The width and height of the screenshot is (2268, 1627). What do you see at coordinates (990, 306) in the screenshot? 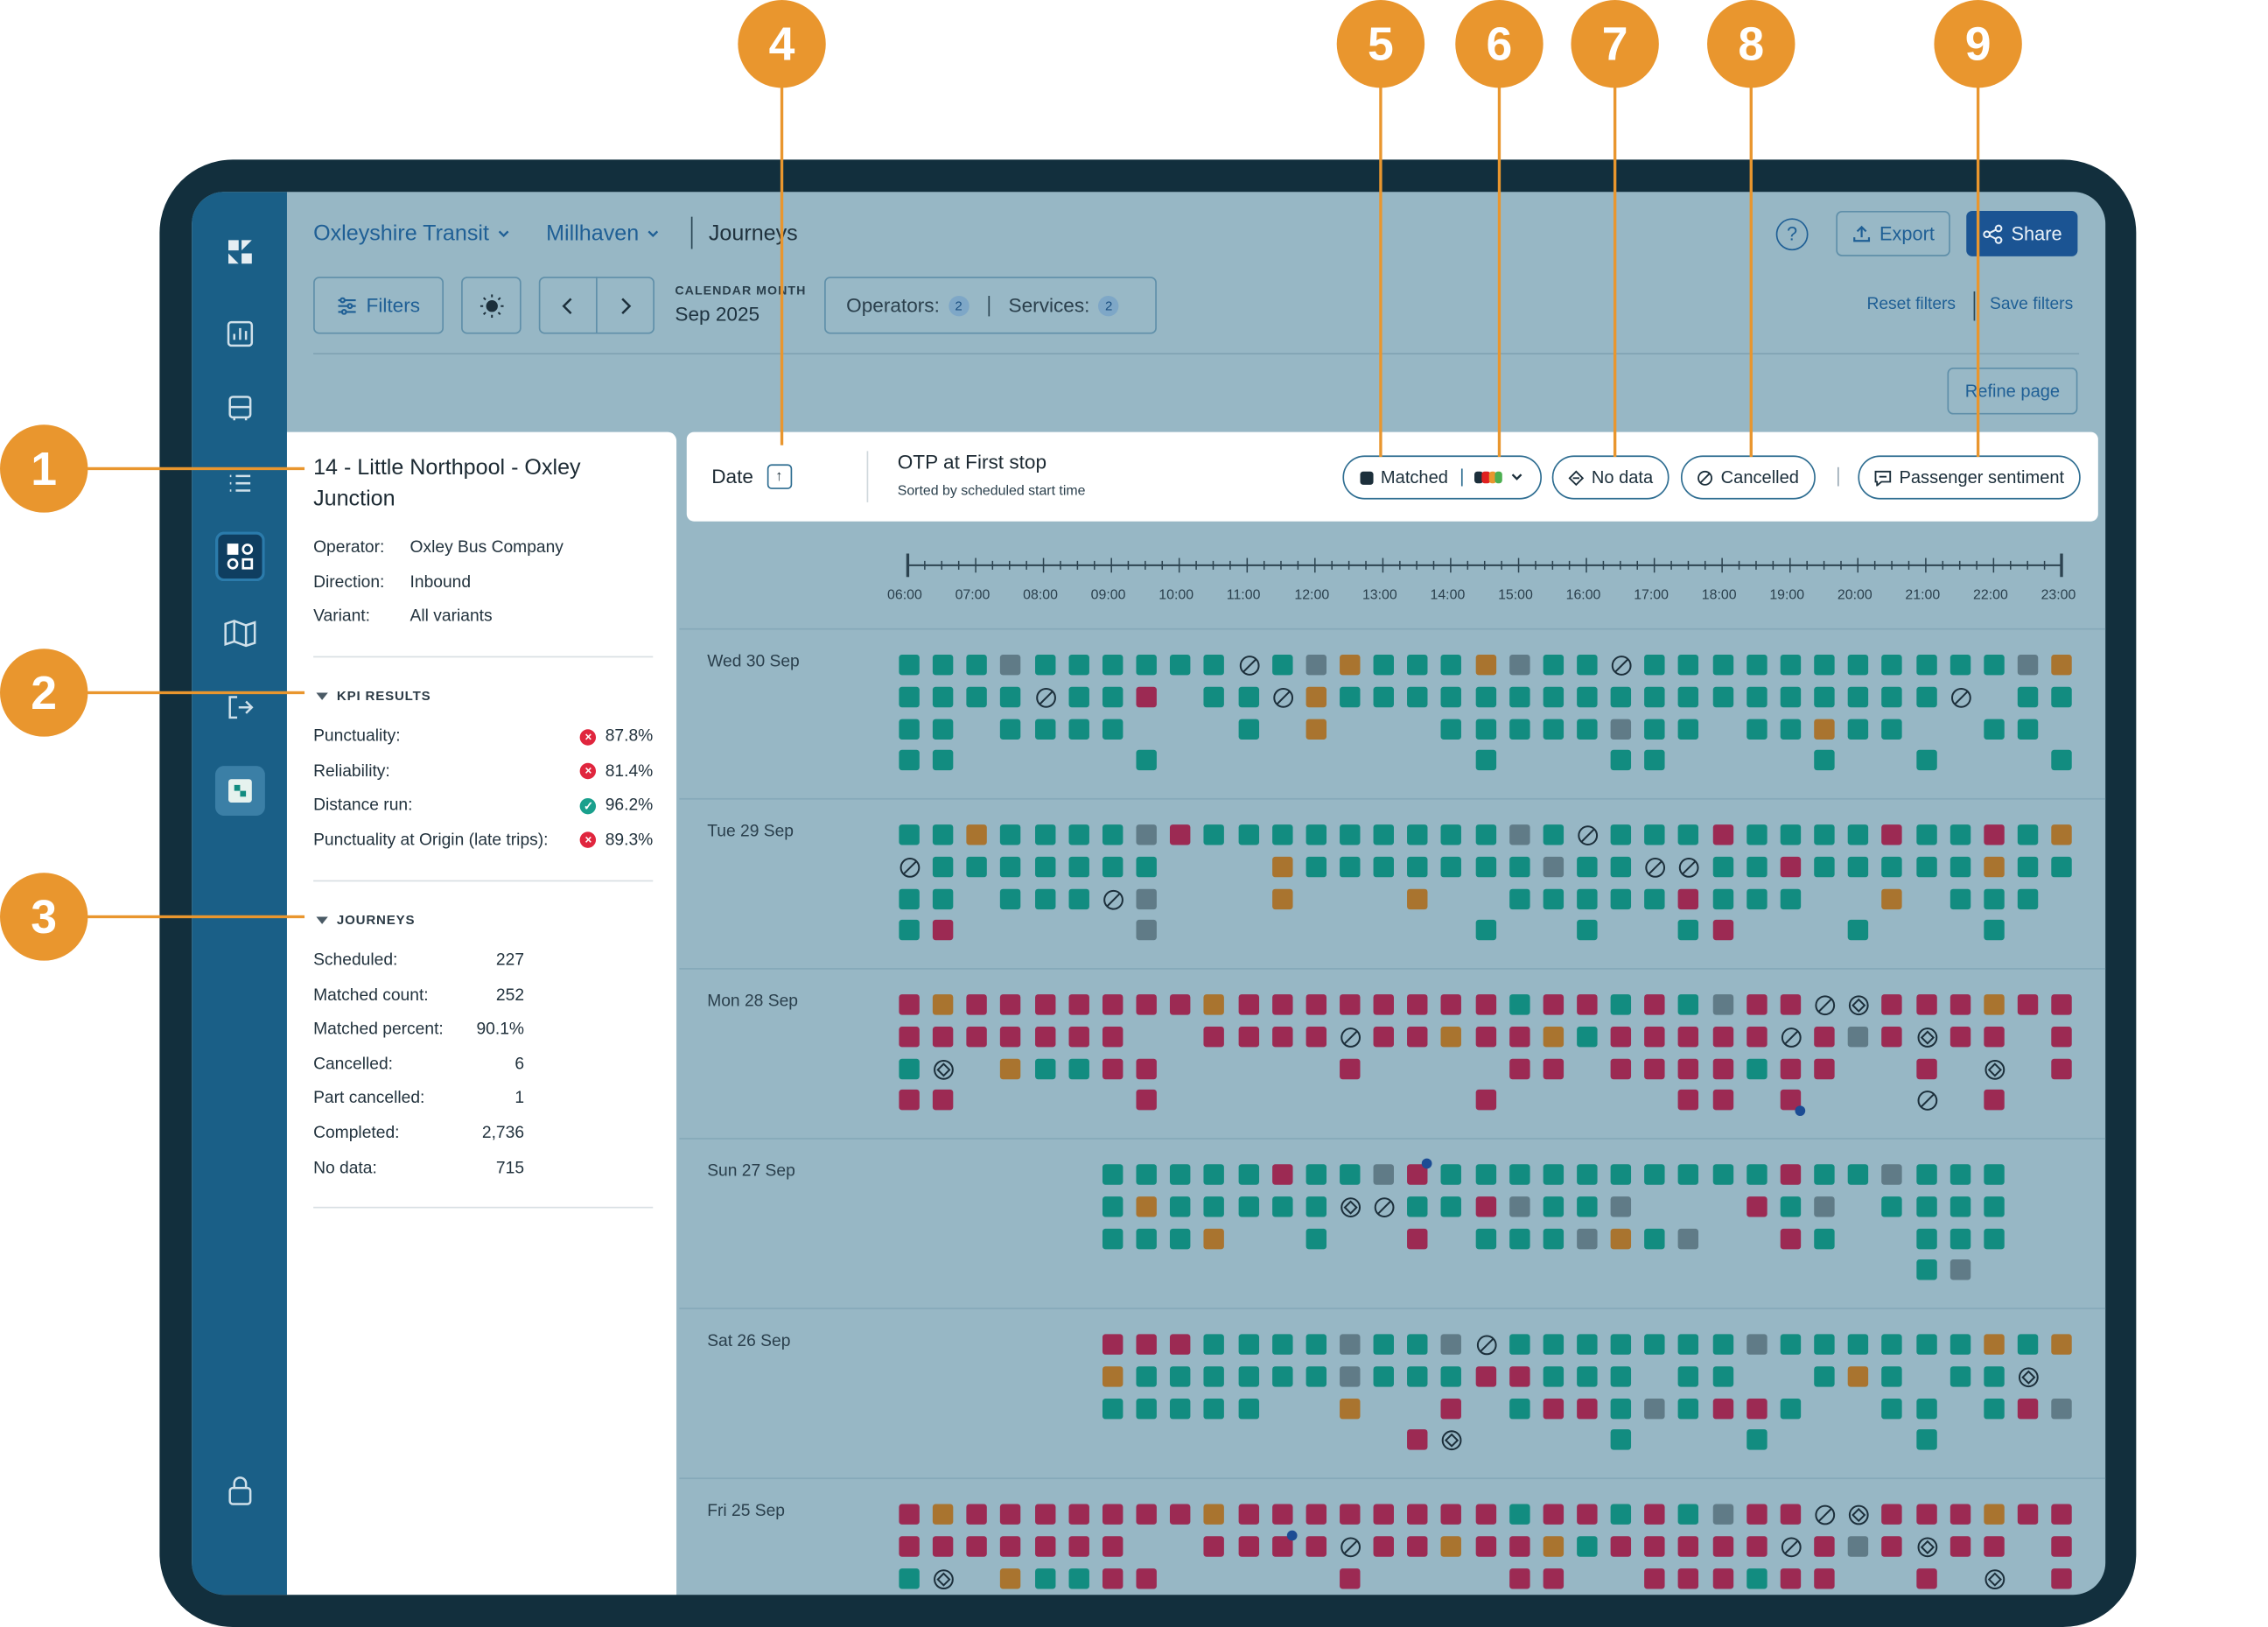
I see `scope-filters: Operators: 2 Services: 2` at bounding box center [990, 306].